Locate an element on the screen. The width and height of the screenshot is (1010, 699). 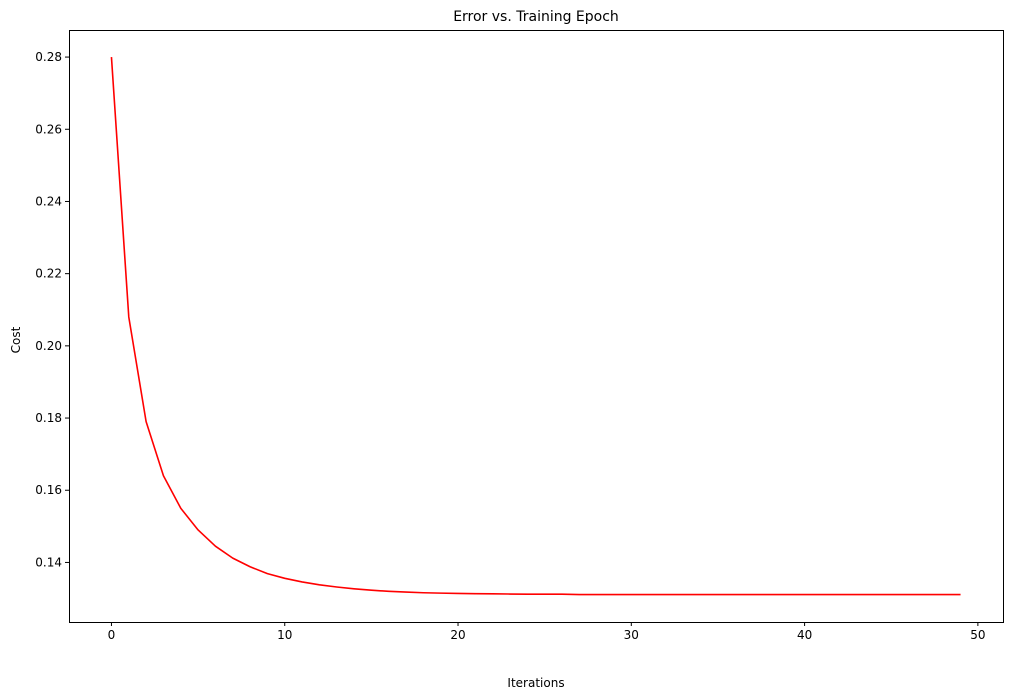
x-tick-label: 10 is located at coordinates (284, 635).